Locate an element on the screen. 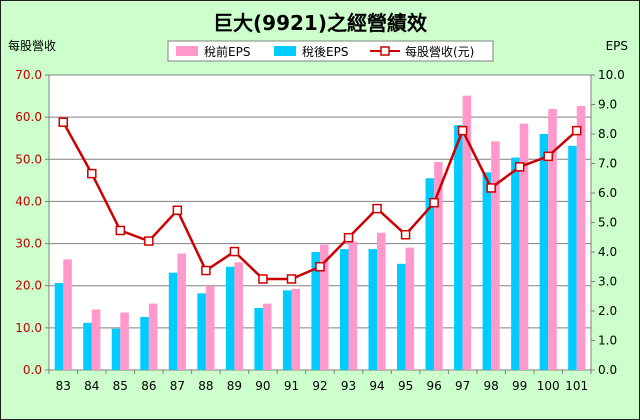 The image size is (640, 420). left-axis-title: 每股營收 is located at coordinates (32, 45).